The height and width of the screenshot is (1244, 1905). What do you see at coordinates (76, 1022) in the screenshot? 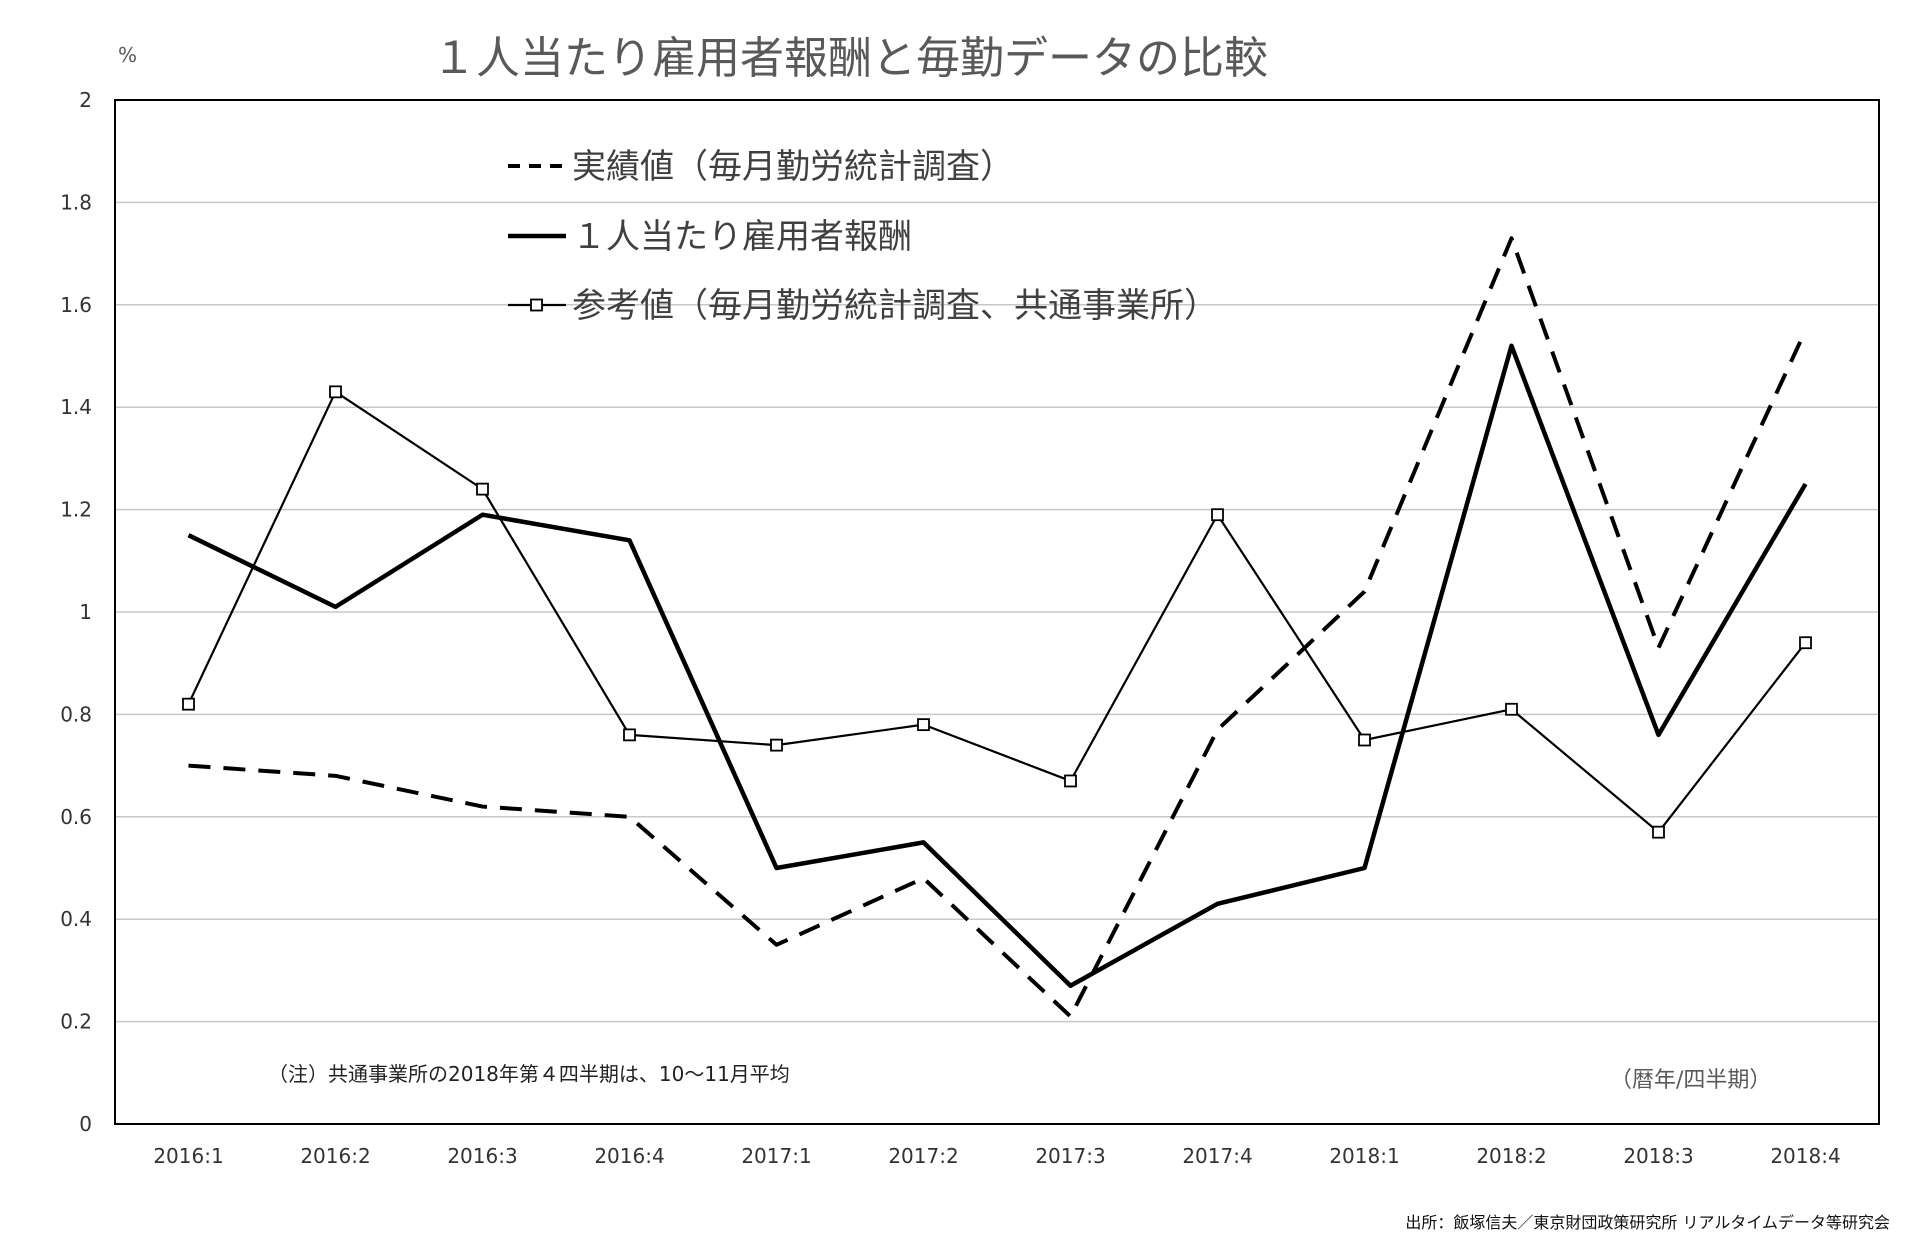
I see `y-tick-label: 0.2` at bounding box center [76, 1022].